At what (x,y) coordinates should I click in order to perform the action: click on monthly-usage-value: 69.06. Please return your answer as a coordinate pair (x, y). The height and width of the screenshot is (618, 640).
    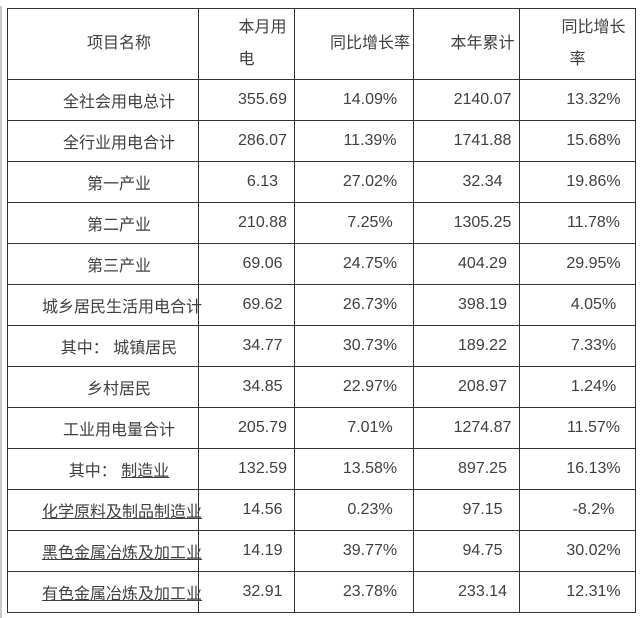
    Looking at the image, I should click on (246, 264).